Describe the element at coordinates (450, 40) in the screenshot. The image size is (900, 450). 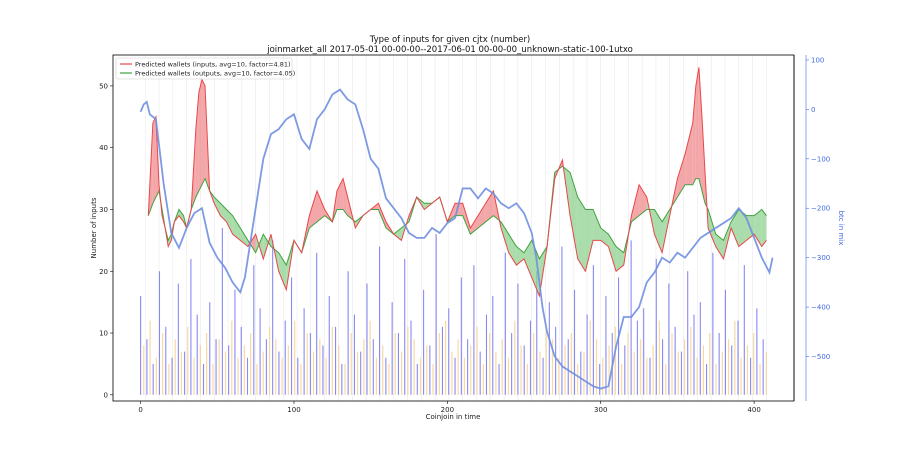
I see `chart-title: Type of inputs for given cjtx (number)` at that location.